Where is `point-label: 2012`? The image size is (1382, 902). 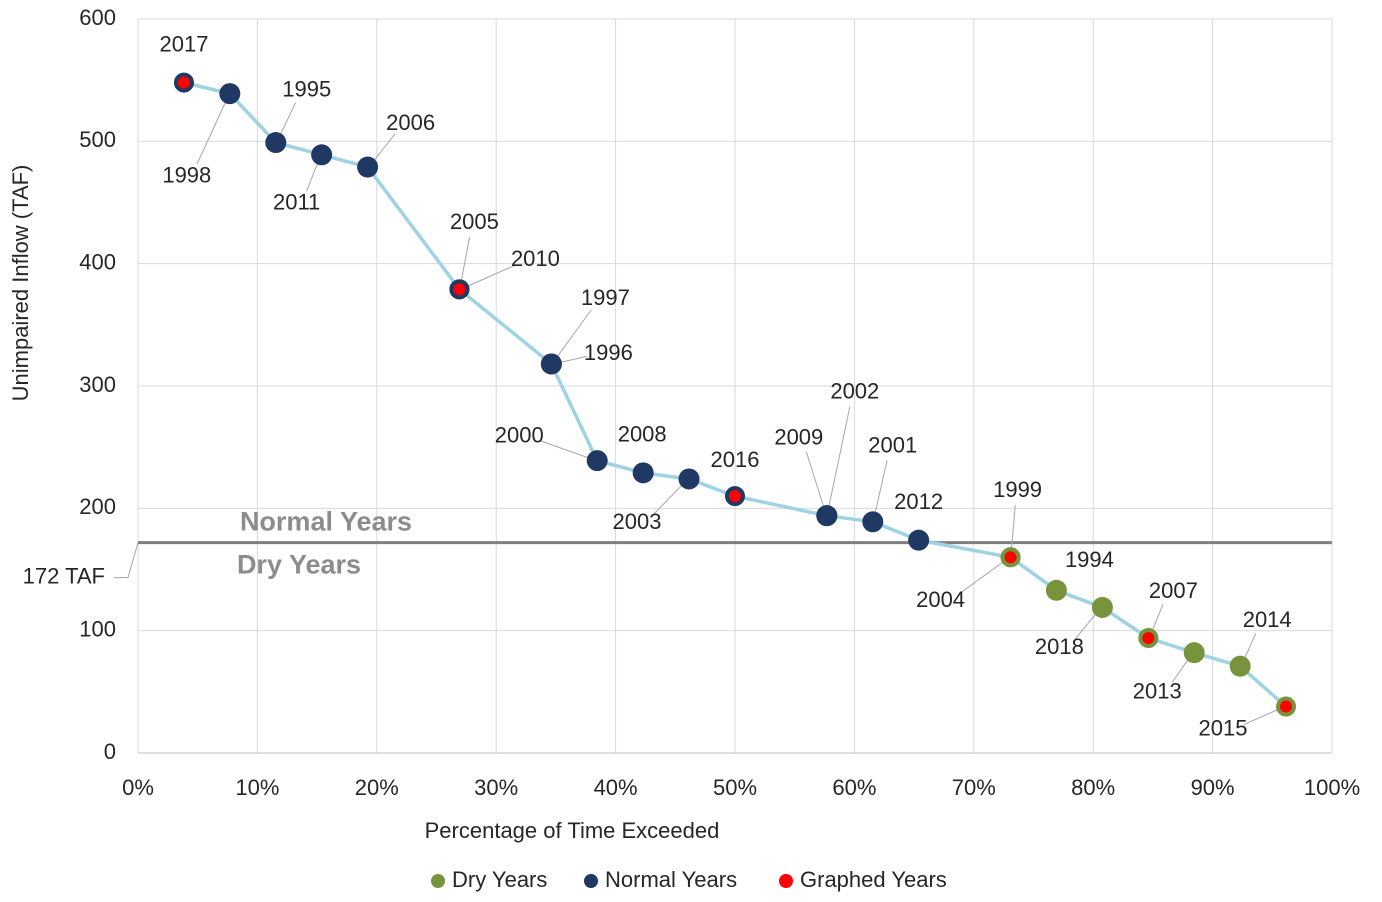 point-label: 2012 is located at coordinates (918, 501).